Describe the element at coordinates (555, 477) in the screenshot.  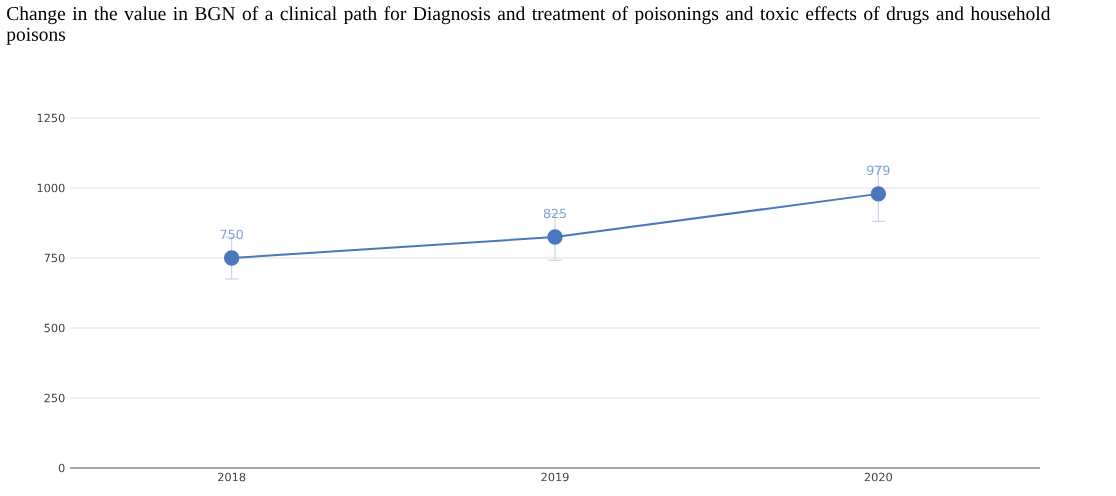
I see `x-tick-label: 2019` at that location.